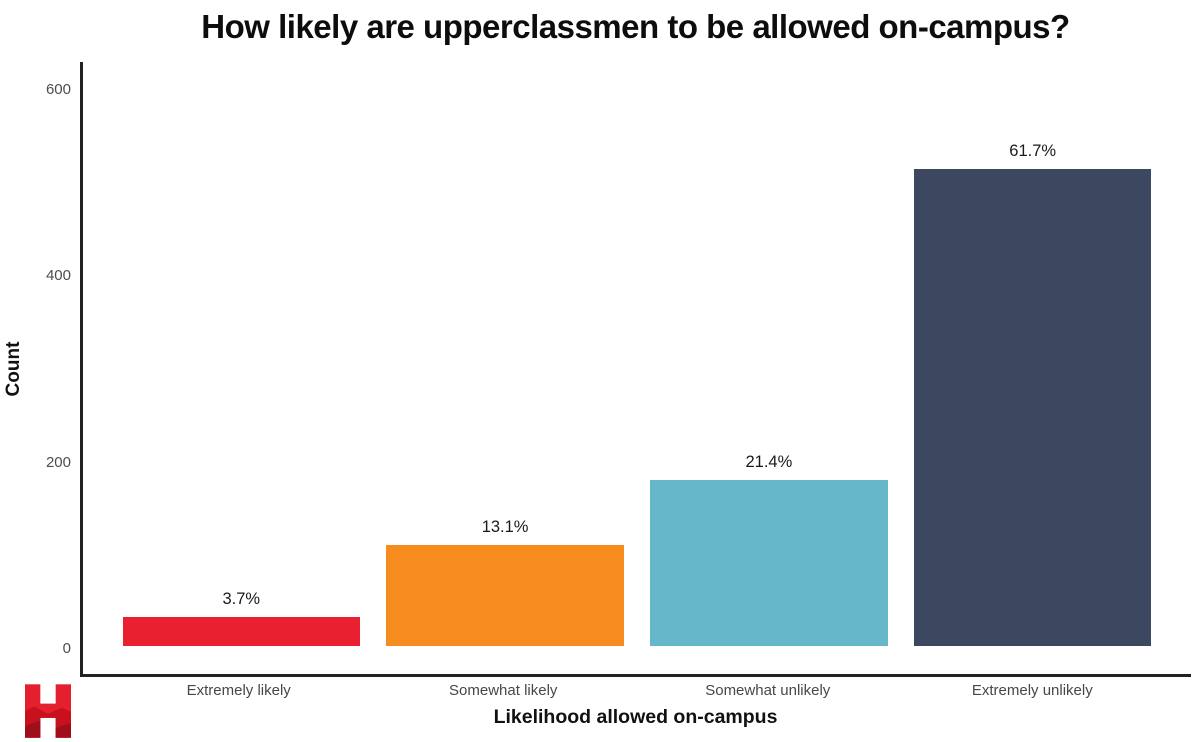  Describe the element at coordinates (1032, 690) in the screenshot. I see `x-tick-label: Extremely unlikely` at that location.